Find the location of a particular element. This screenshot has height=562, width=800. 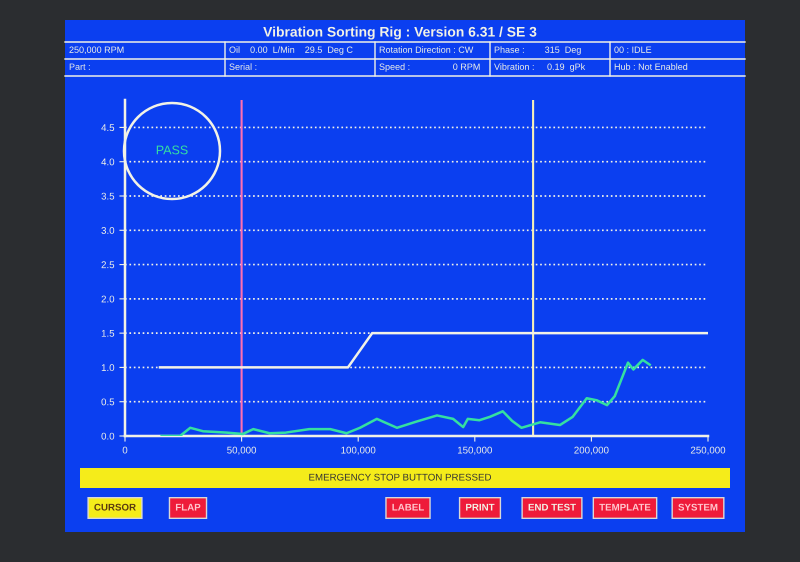

x-tick-label: 150,000 is located at coordinates (475, 450).